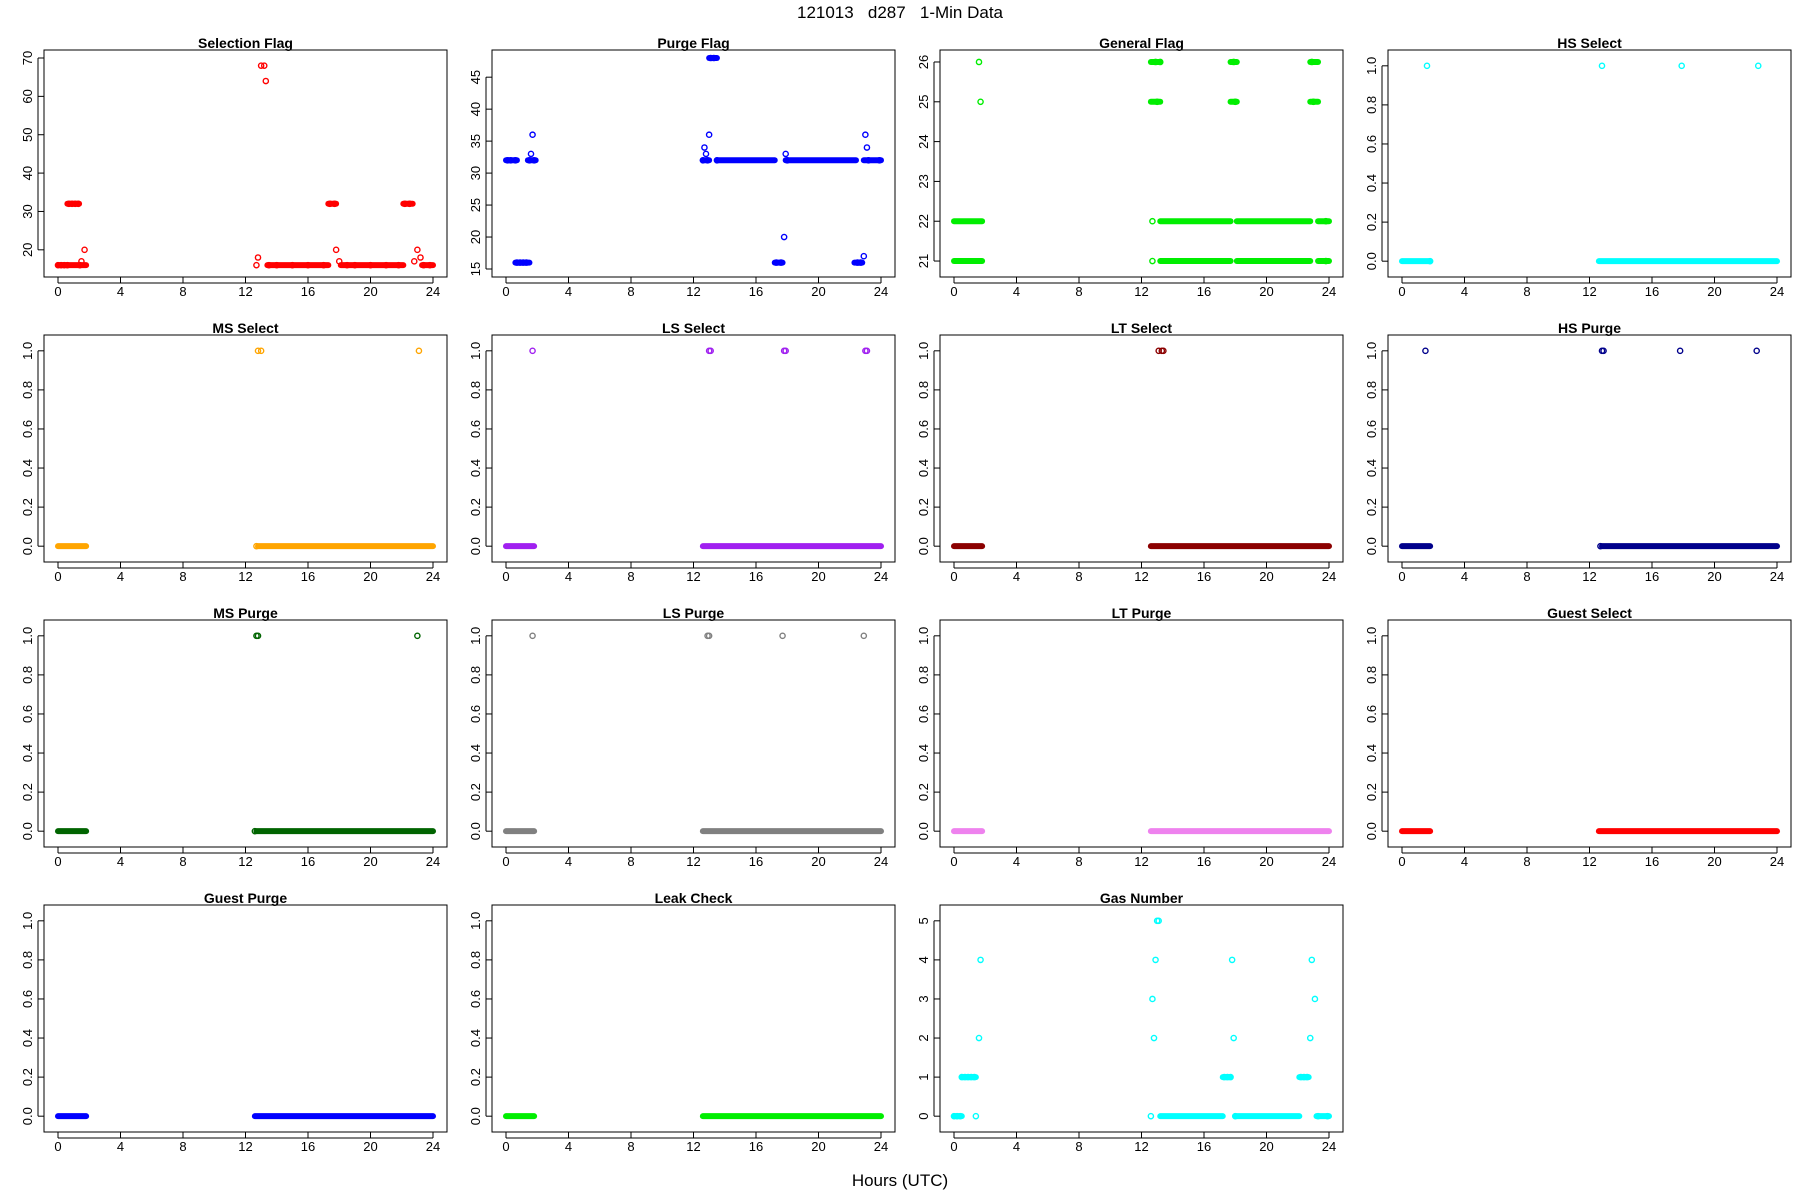 This screenshot has height=1200, width=1800. What do you see at coordinates (475, 269) in the screenshot?
I see `y-tick-label: 15` at bounding box center [475, 269].